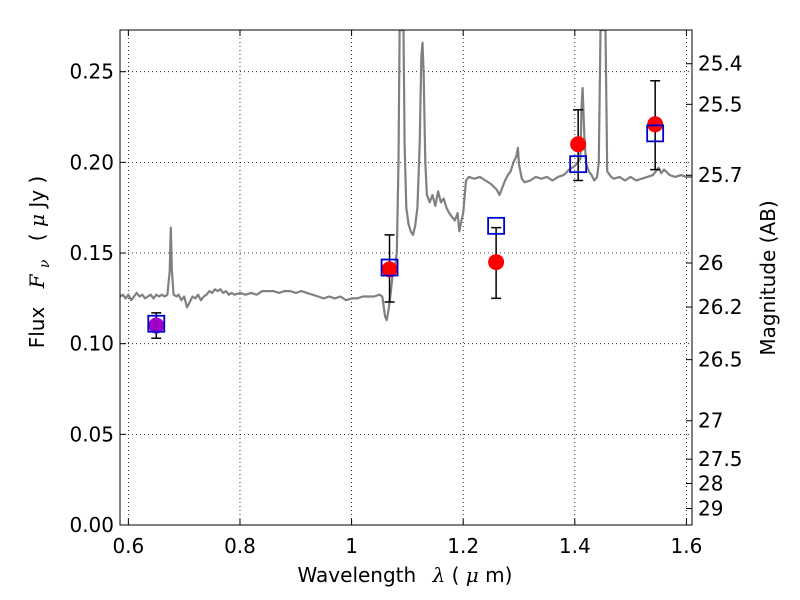 This screenshot has height=600, width=800. I want to click on y-tick-label: 0.25, so click(91, 72).